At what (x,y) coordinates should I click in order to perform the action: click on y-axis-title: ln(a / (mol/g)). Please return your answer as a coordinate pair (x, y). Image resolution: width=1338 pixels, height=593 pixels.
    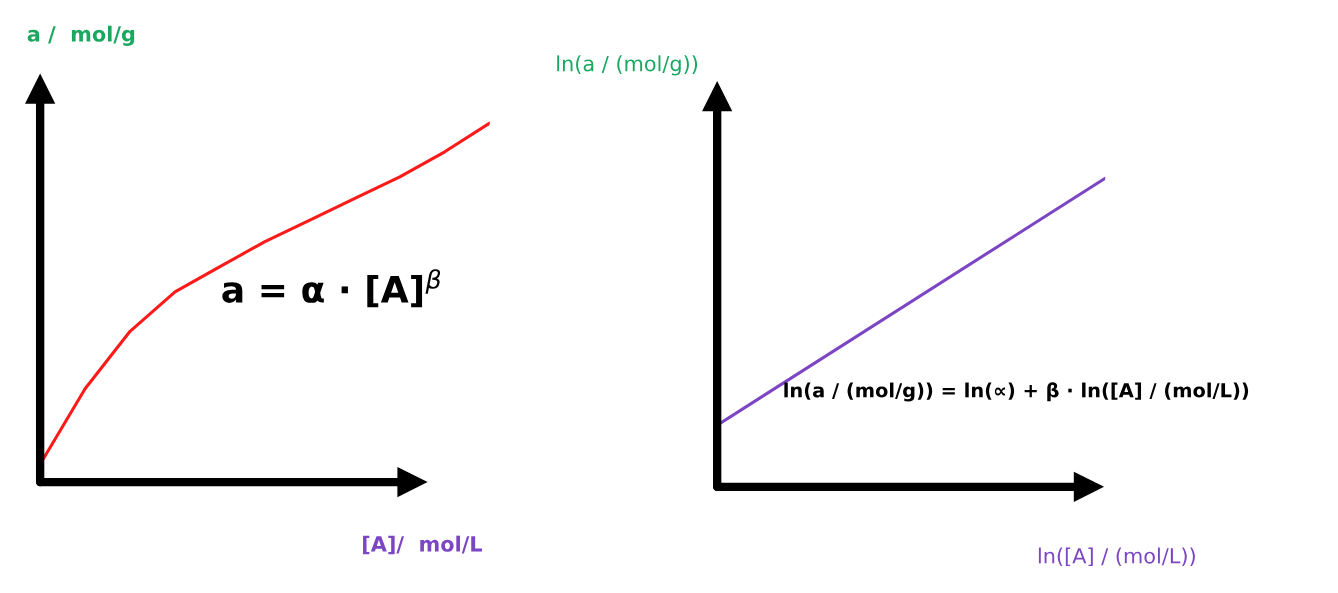
    Looking at the image, I should click on (627, 65).